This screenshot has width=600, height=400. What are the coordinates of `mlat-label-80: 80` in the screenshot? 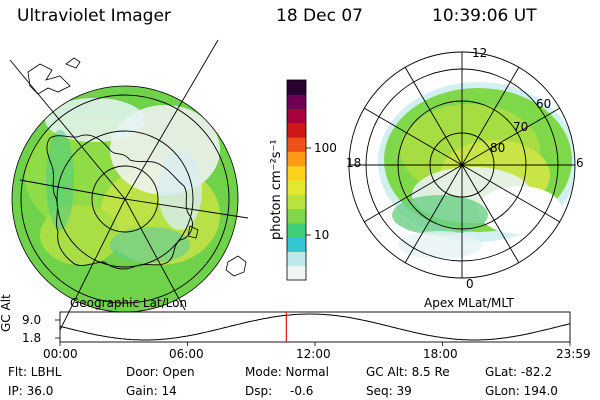 It's located at (498, 148).